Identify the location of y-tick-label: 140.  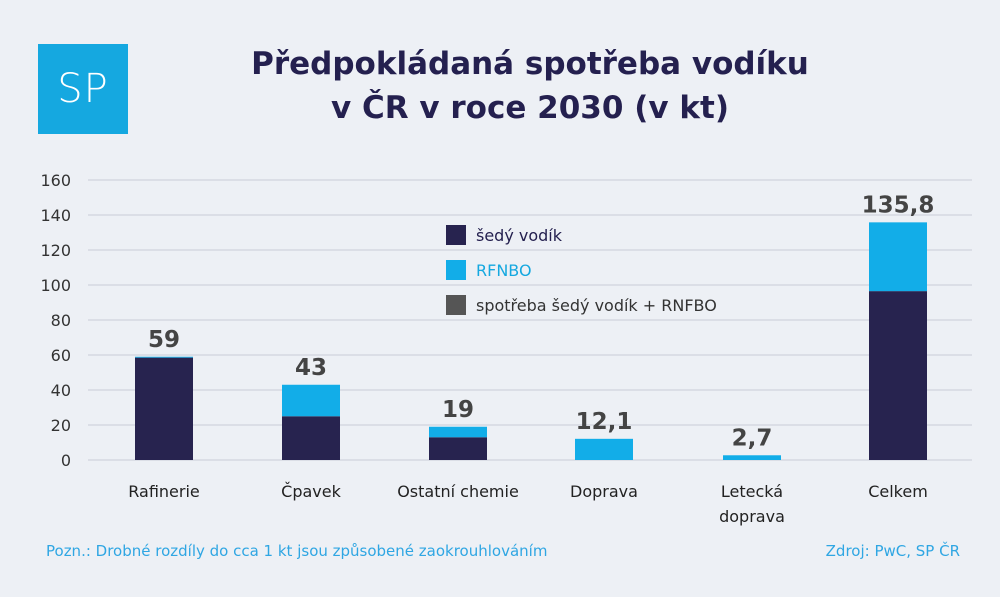
(55, 215).